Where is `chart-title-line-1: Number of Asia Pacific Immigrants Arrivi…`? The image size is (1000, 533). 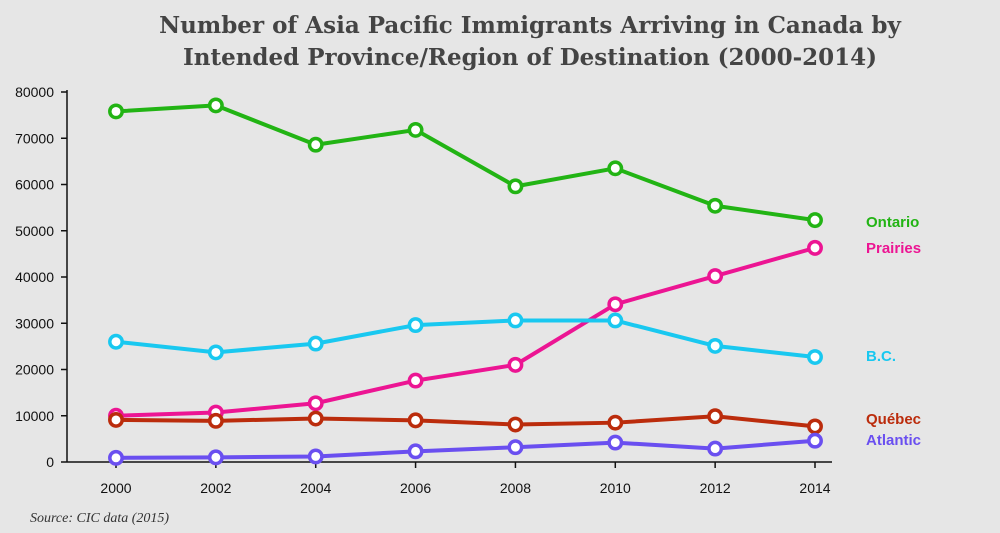
chart-title-line-1: Number of Asia Pacific Immigrants Arrivi… is located at coordinates (530, 25).